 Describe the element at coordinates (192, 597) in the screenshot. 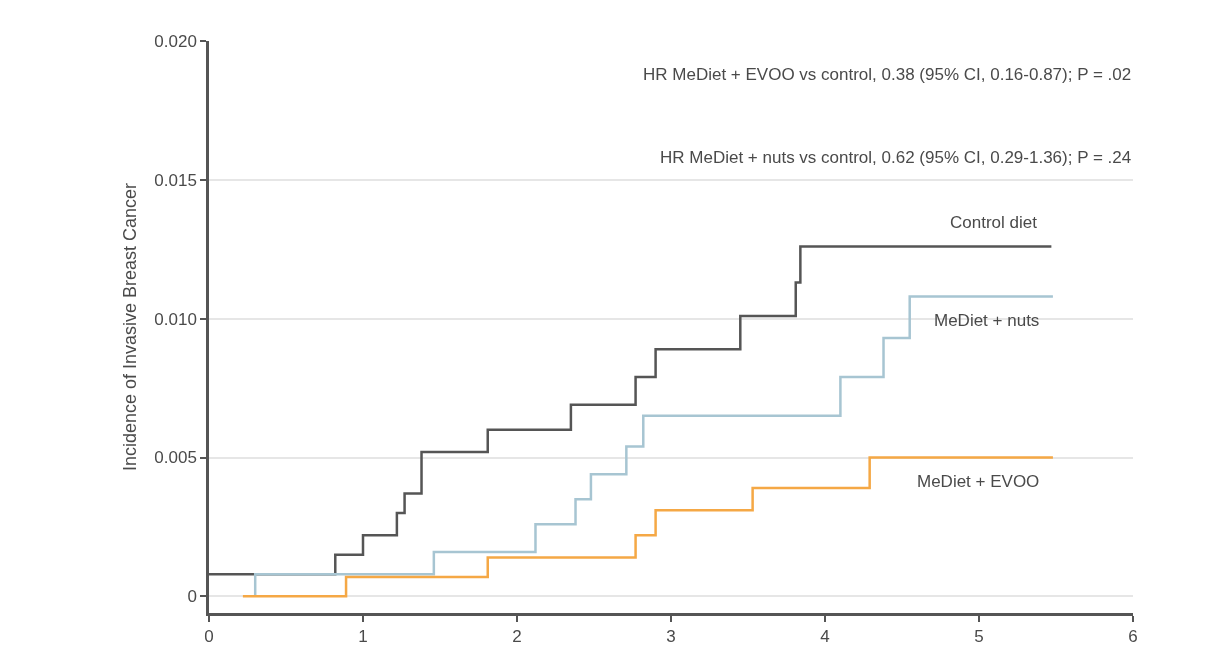

I see `y-tick-label: 0` at that location.